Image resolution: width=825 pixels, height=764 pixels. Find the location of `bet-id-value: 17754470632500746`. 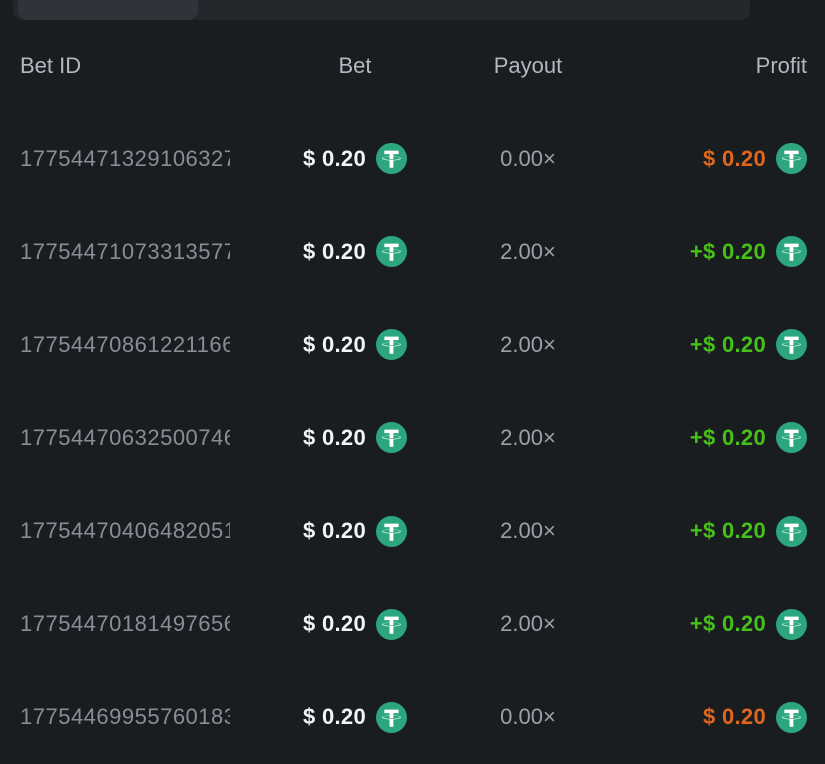

bet-id-value: 17754470632500746 is located at coordinates (125, 437).